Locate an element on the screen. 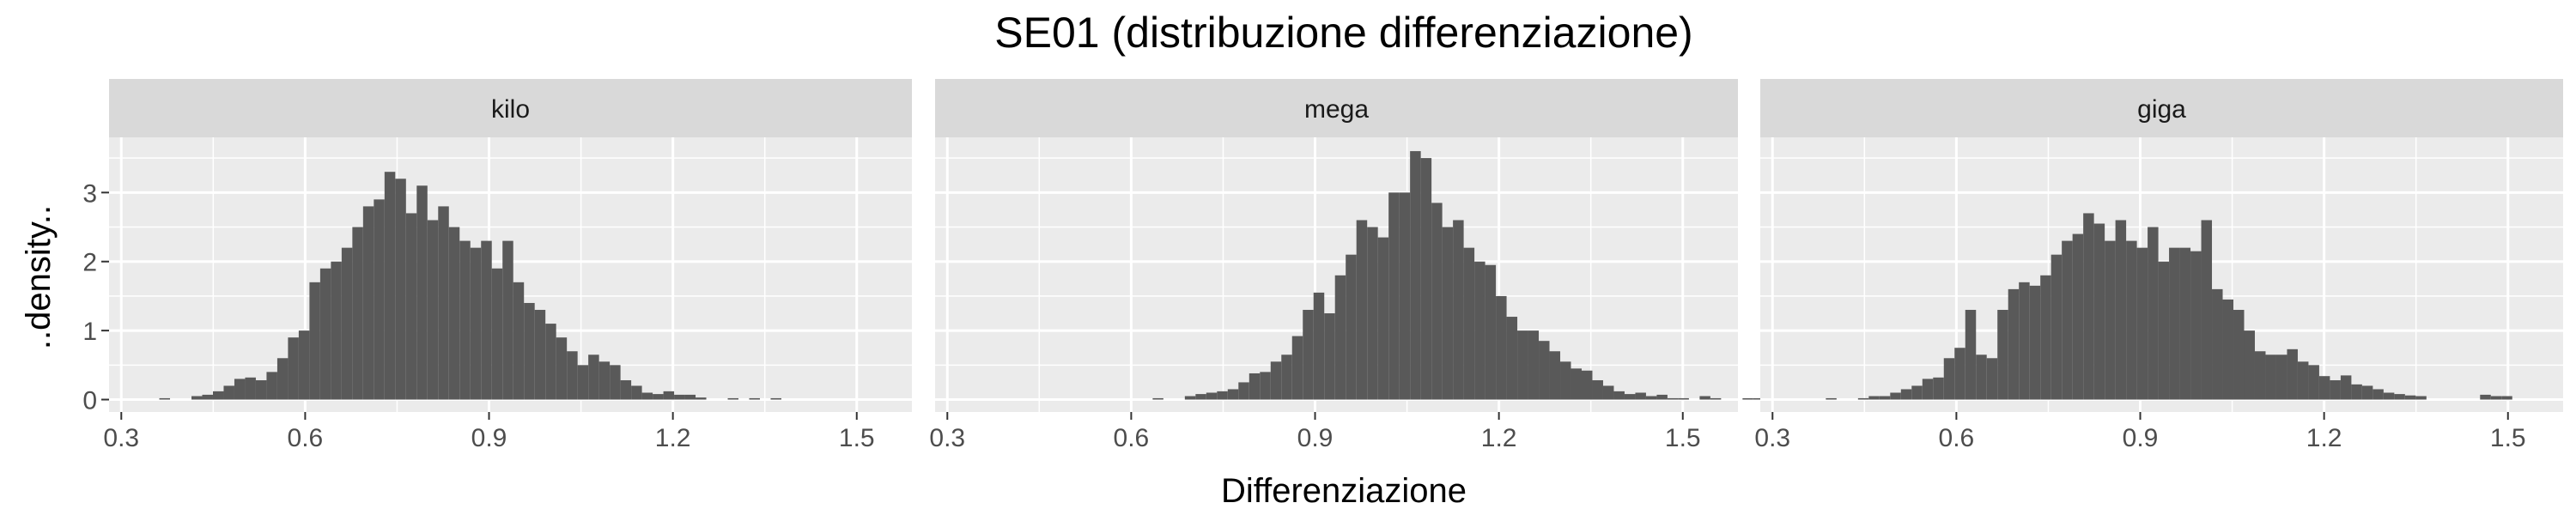 The width and height of the screenshot is (2576, 515). y-tick-label: 0 is located at coordinates (90, 401).